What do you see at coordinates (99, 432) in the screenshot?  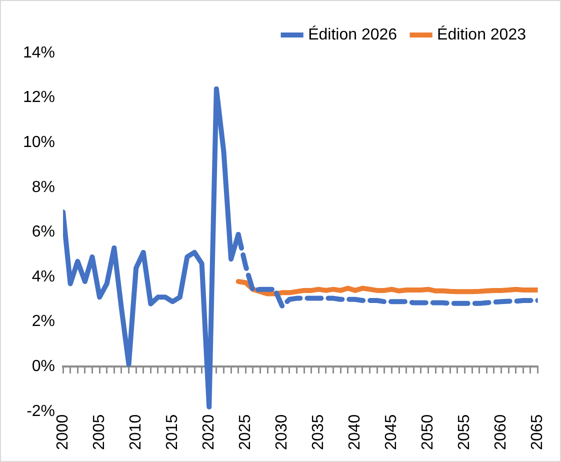 I see `x-tick-label: 2005` at bounding box center [99, 432].